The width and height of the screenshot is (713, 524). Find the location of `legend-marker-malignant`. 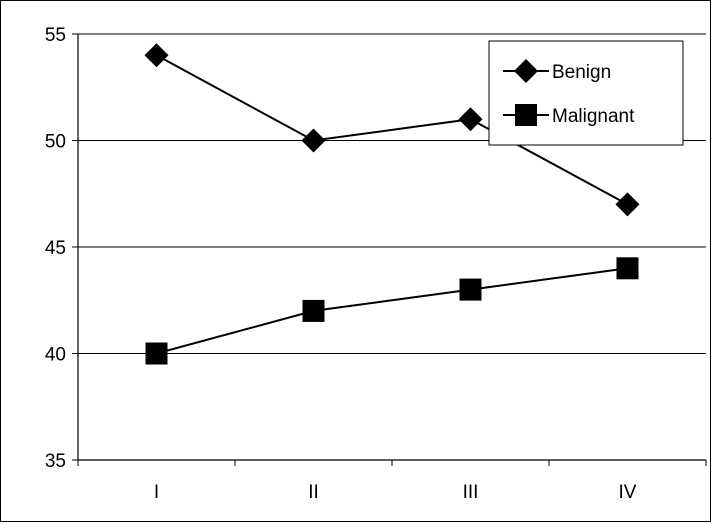

legend-marker-malignant is located at coordinates (526, 115).